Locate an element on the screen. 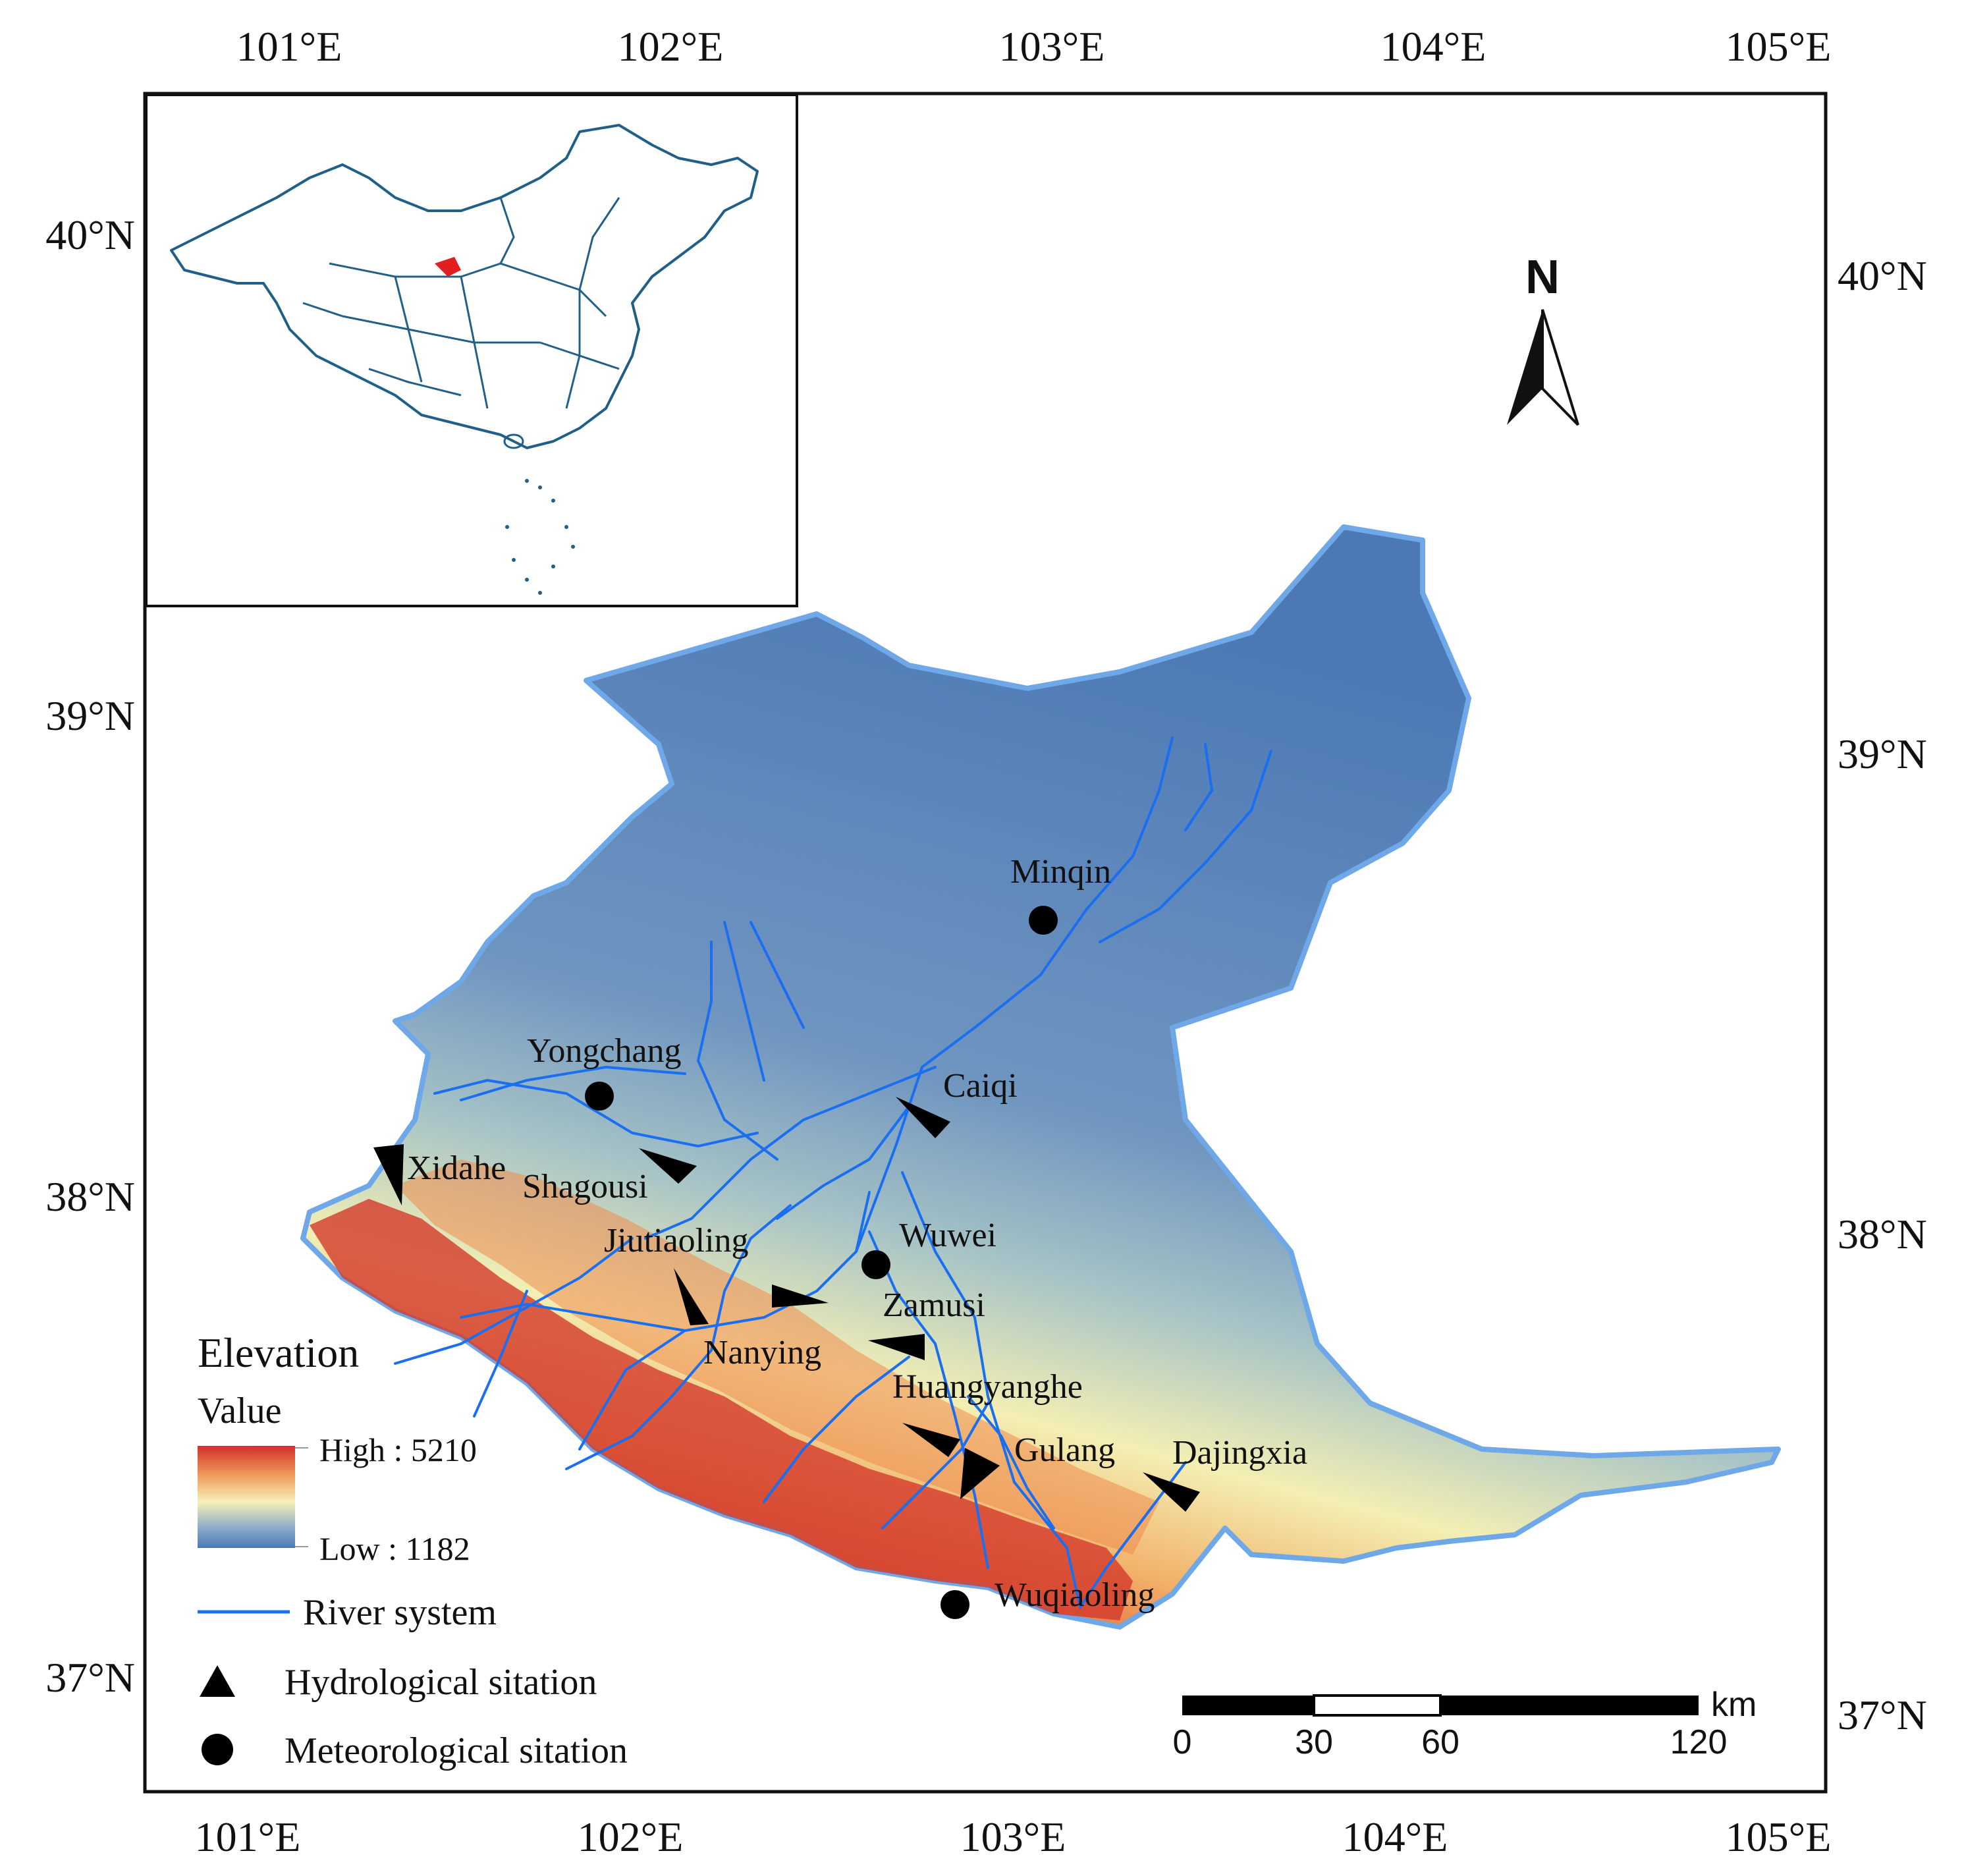 The height and width of the screenshot is (1876, 1964). legend-low: Low : 1182 is located at coordinates (394, 1548).